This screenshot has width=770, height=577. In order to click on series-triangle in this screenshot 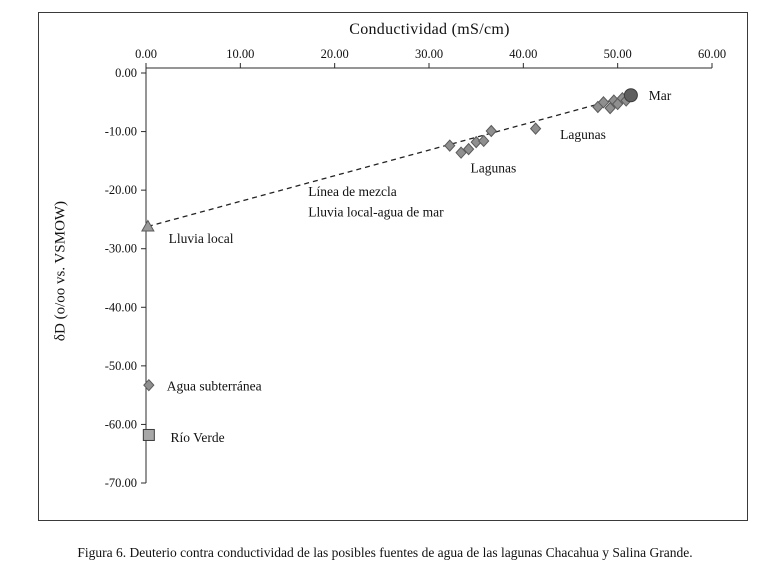, I will do `click(148, 225)`.